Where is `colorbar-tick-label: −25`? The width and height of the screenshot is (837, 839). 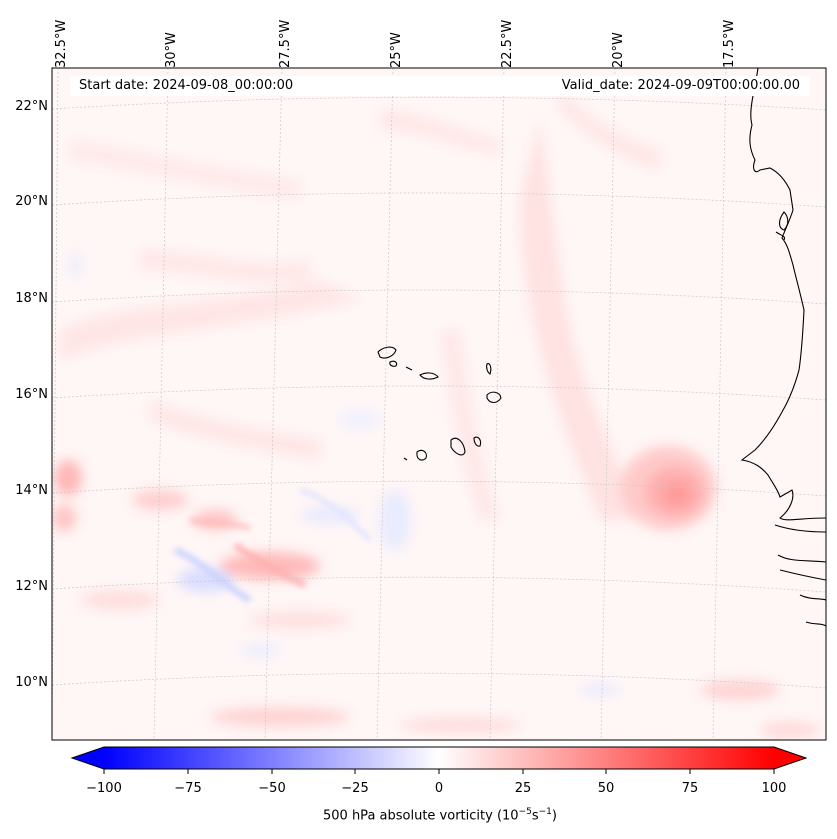 colorbar-tick-label: −25 is located at coordinates (355, 788).